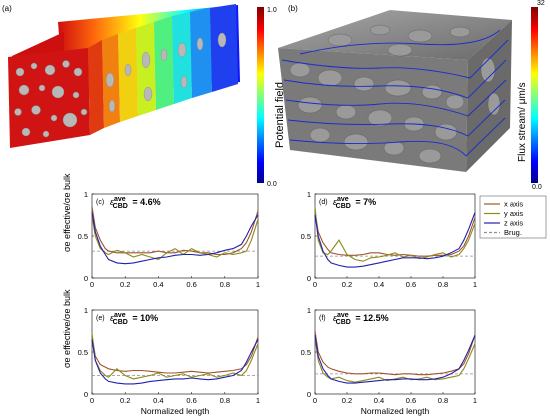 This screenshot has height=420, width=550. I want to click on legend-label: Brug., so click(513, 232).